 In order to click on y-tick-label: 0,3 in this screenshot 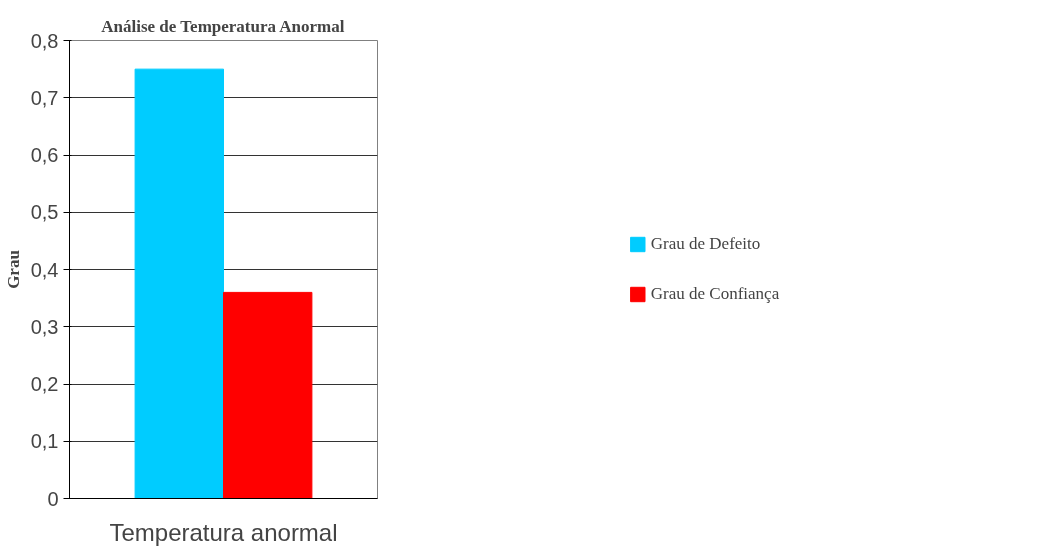, I will do `click(44, 326)`.